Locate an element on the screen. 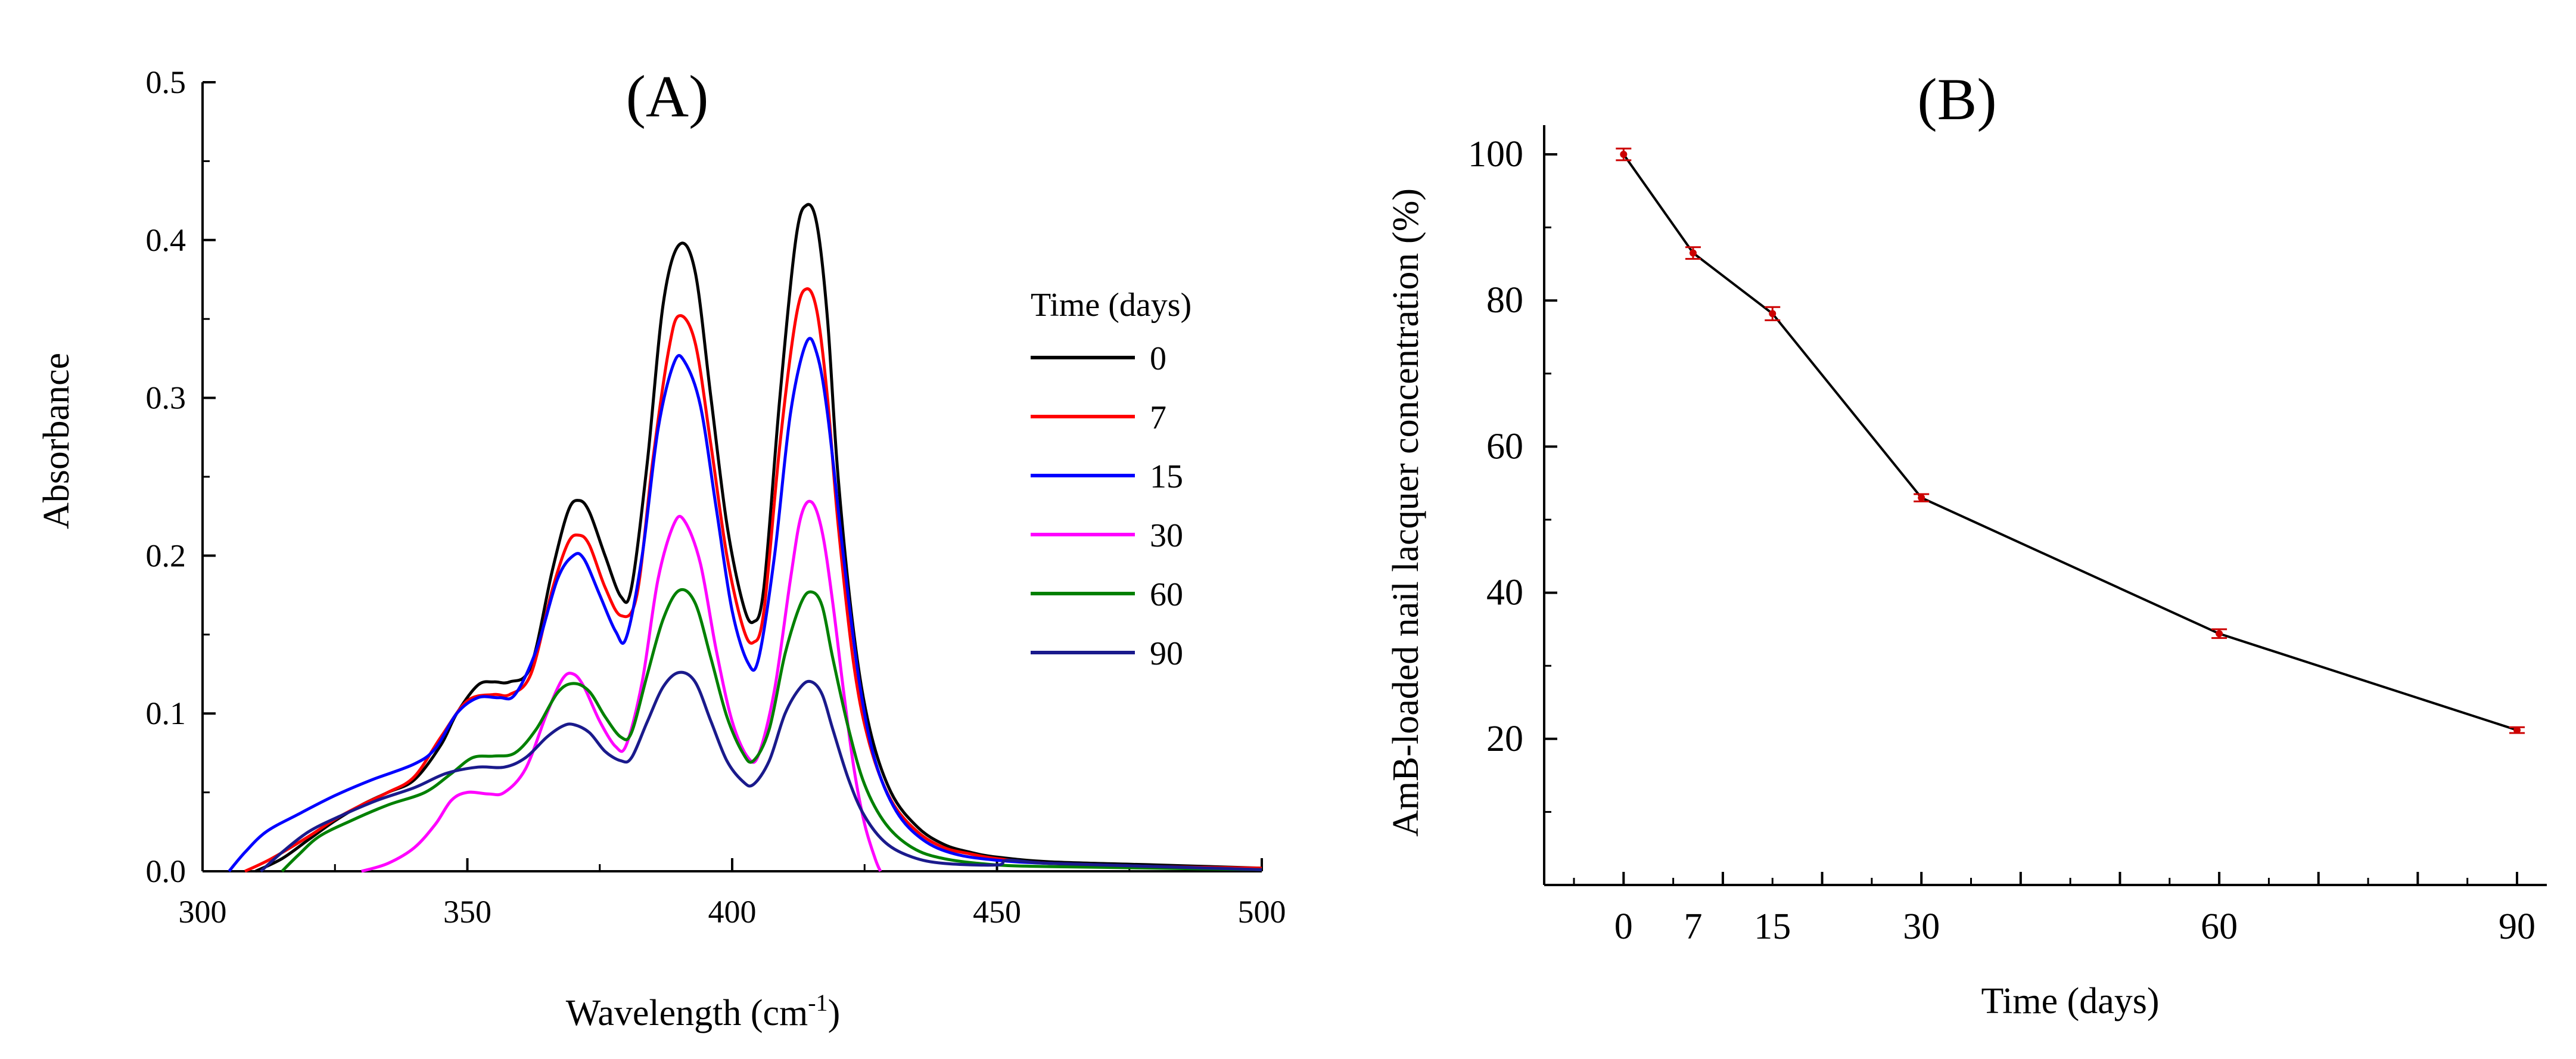 This screenshot has width=2576, height=1059. panel-a-y-tick-label: 0.3 is located at coordinates (166, 398).